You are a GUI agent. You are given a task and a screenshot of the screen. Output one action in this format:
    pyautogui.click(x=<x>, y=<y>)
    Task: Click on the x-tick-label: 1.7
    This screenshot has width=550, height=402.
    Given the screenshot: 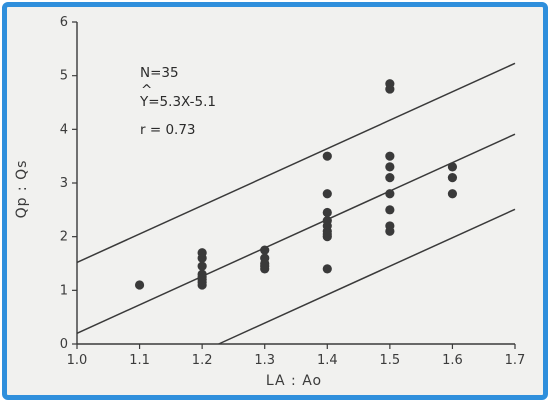 What is the action you would take?
    pyautogui.click(x=515, y=360)
    